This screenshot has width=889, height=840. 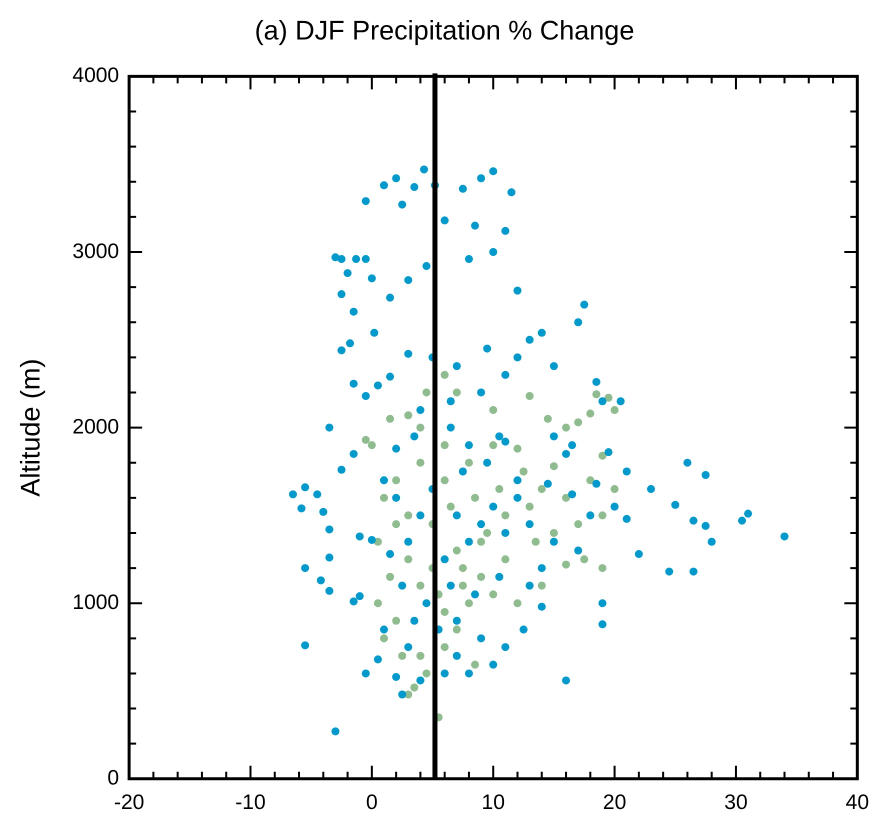 I want to click on y-tick-label: 4000, so click(x=96, y=76).